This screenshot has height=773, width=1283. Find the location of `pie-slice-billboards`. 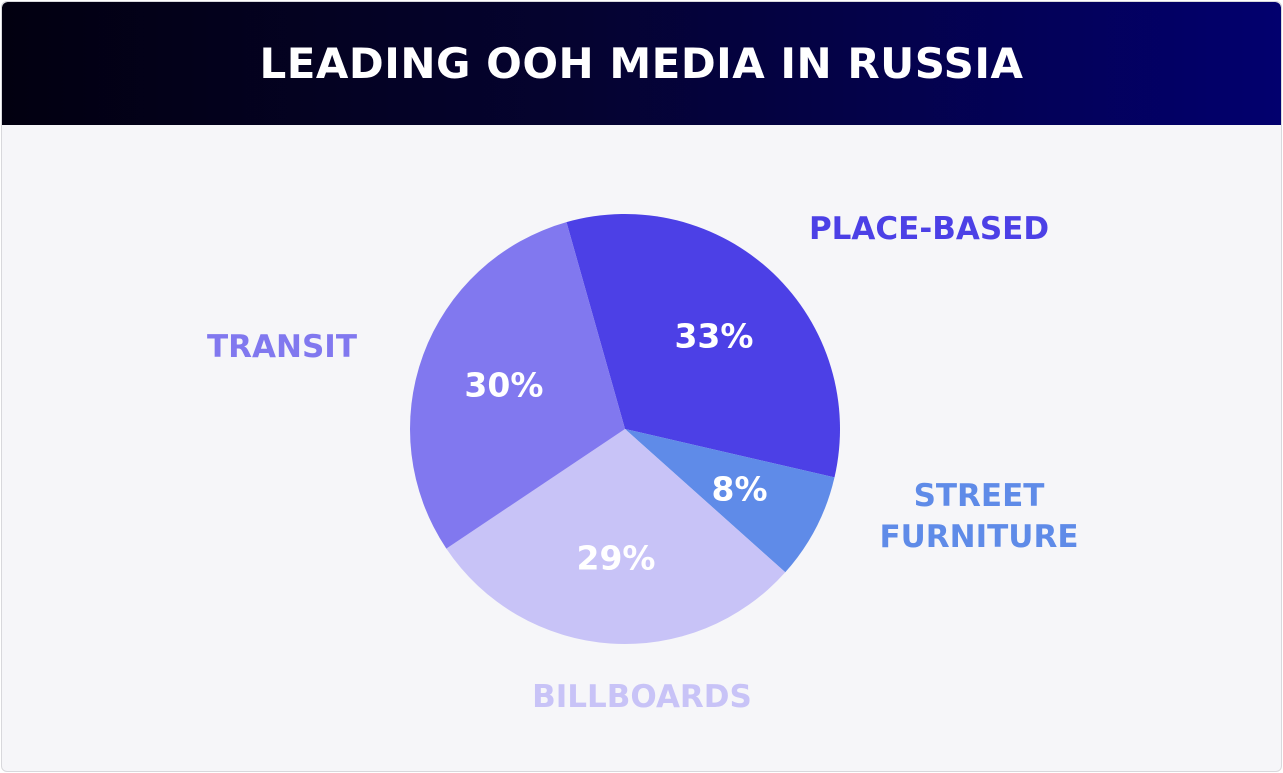

pie-slice-billboards is located at coordinates (616, 537).